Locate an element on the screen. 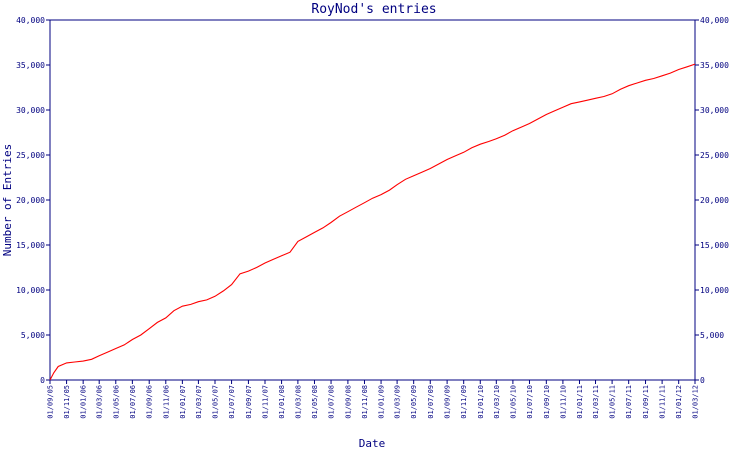  x-axis-label: Date is located at coordinates (372, 443).